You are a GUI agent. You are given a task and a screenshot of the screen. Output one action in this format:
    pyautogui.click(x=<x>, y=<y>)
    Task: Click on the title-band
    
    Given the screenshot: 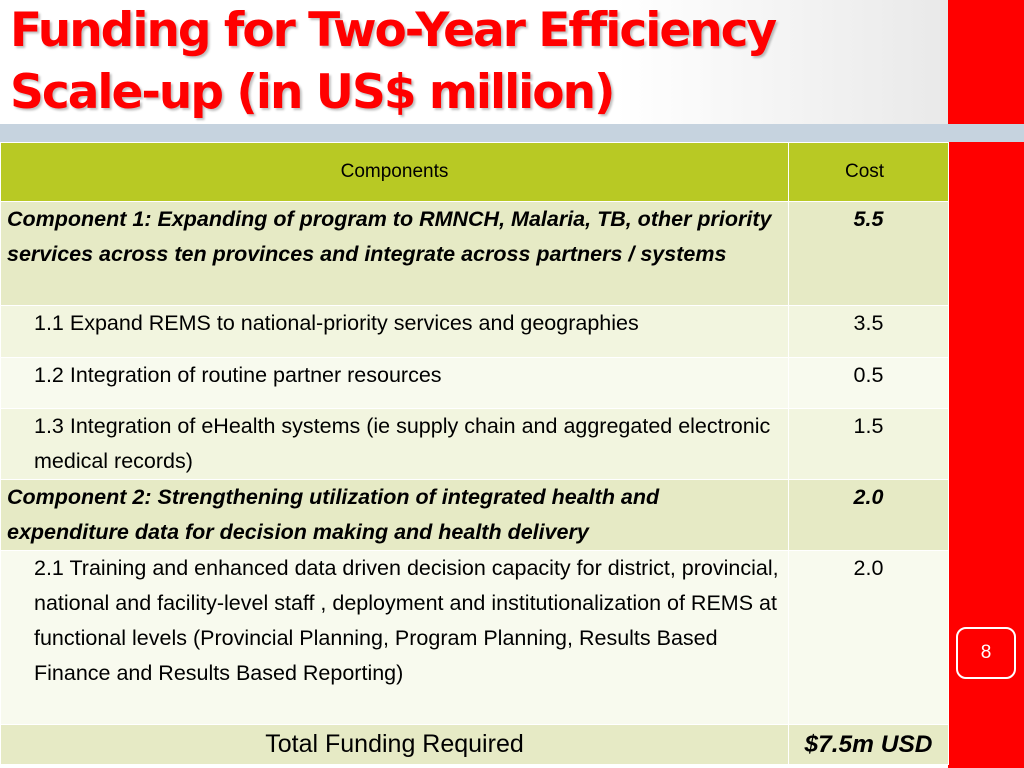 What is the action you would take?
    pyautogui.click(x=474, y=62)
    